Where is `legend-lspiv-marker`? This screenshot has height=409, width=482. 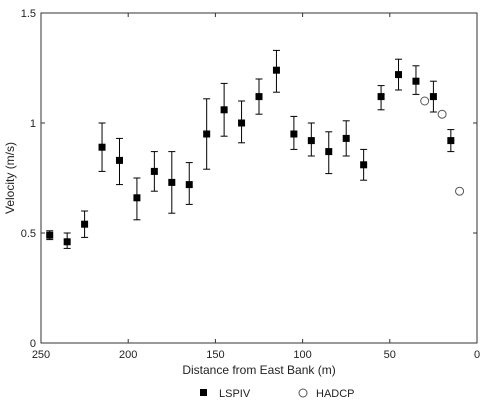
legend-lspiv-marker is located at coordinates (203, 392).